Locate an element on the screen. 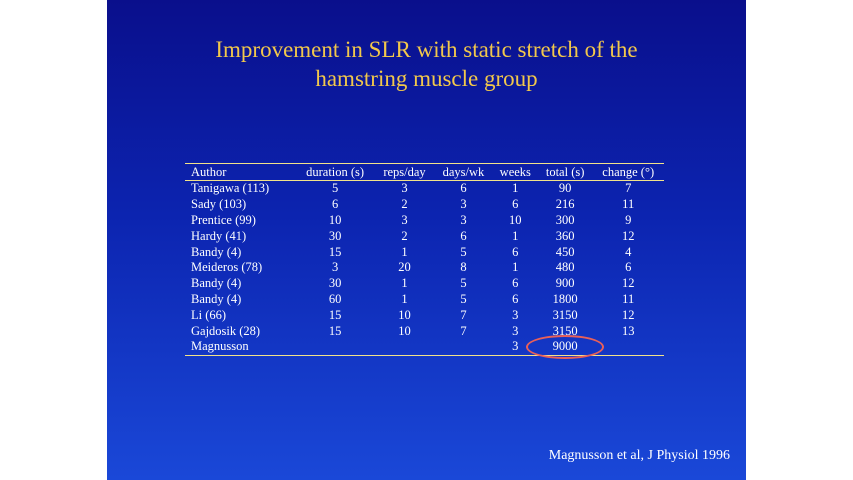 This screenshot has width=853, height=480. cell-total: 90 is located at coordinates (565, 188).